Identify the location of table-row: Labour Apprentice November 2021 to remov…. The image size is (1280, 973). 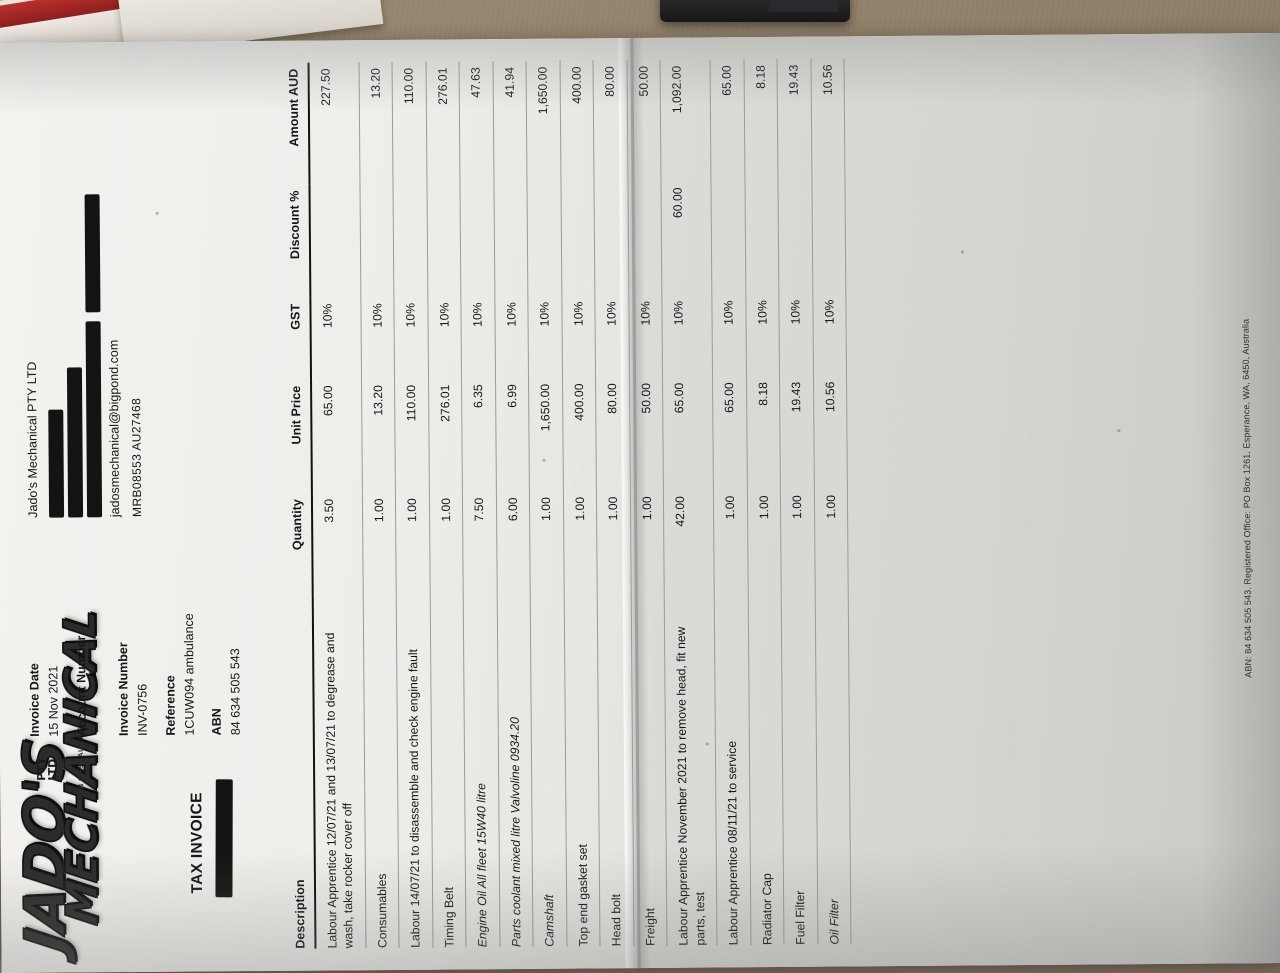
(689, 502).